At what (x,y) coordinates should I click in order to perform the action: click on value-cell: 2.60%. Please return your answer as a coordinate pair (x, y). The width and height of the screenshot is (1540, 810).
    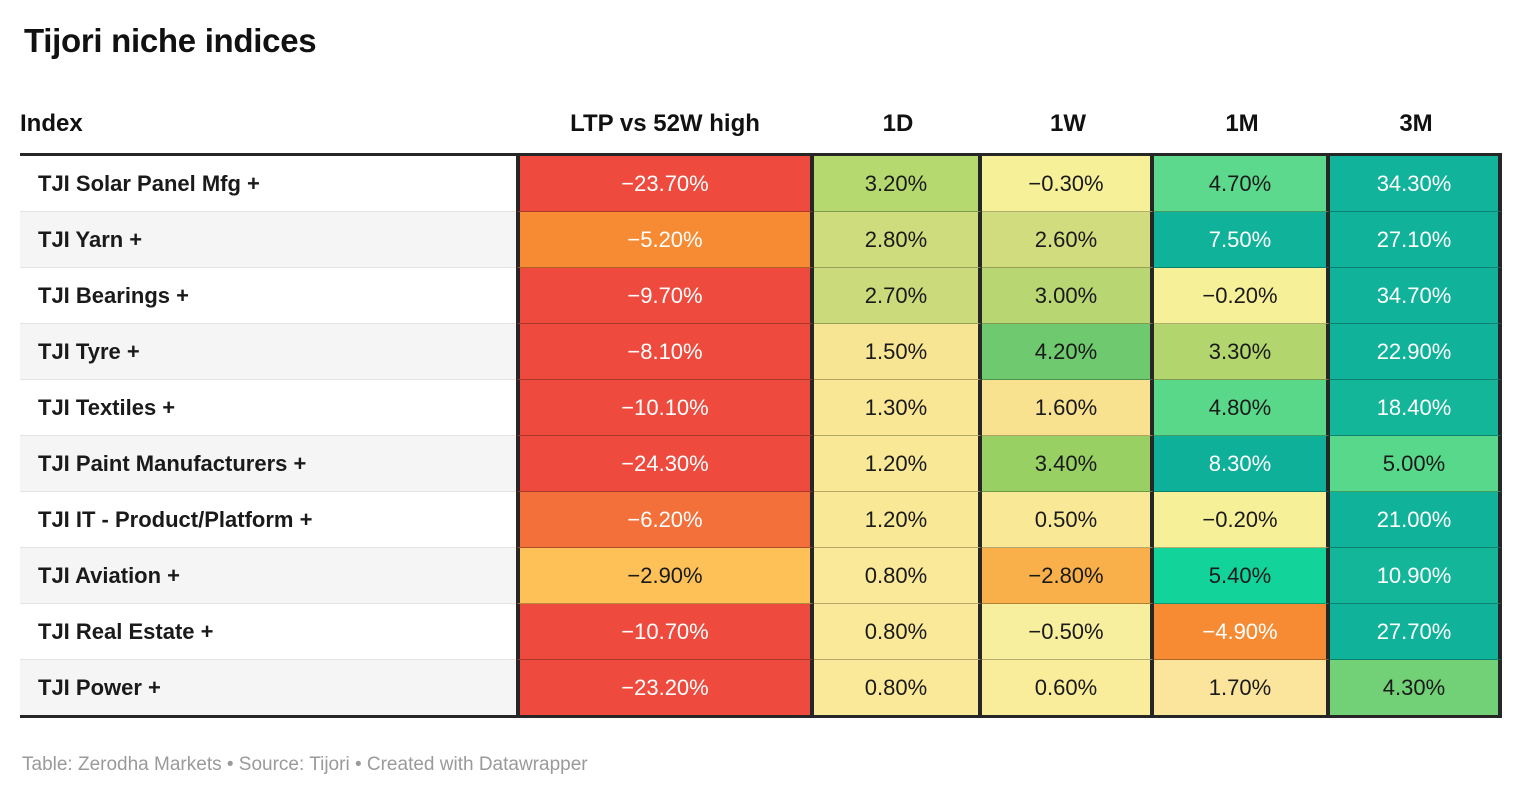
    Looking at the image, I should click on (1068, 240).